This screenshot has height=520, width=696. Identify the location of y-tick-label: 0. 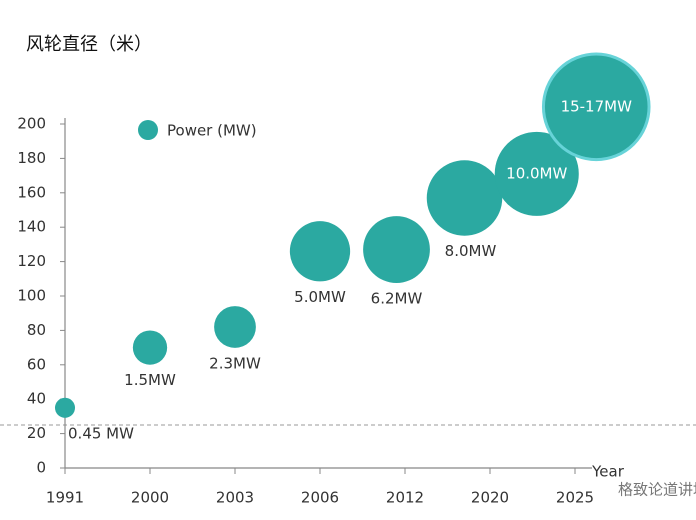
(41, 468).